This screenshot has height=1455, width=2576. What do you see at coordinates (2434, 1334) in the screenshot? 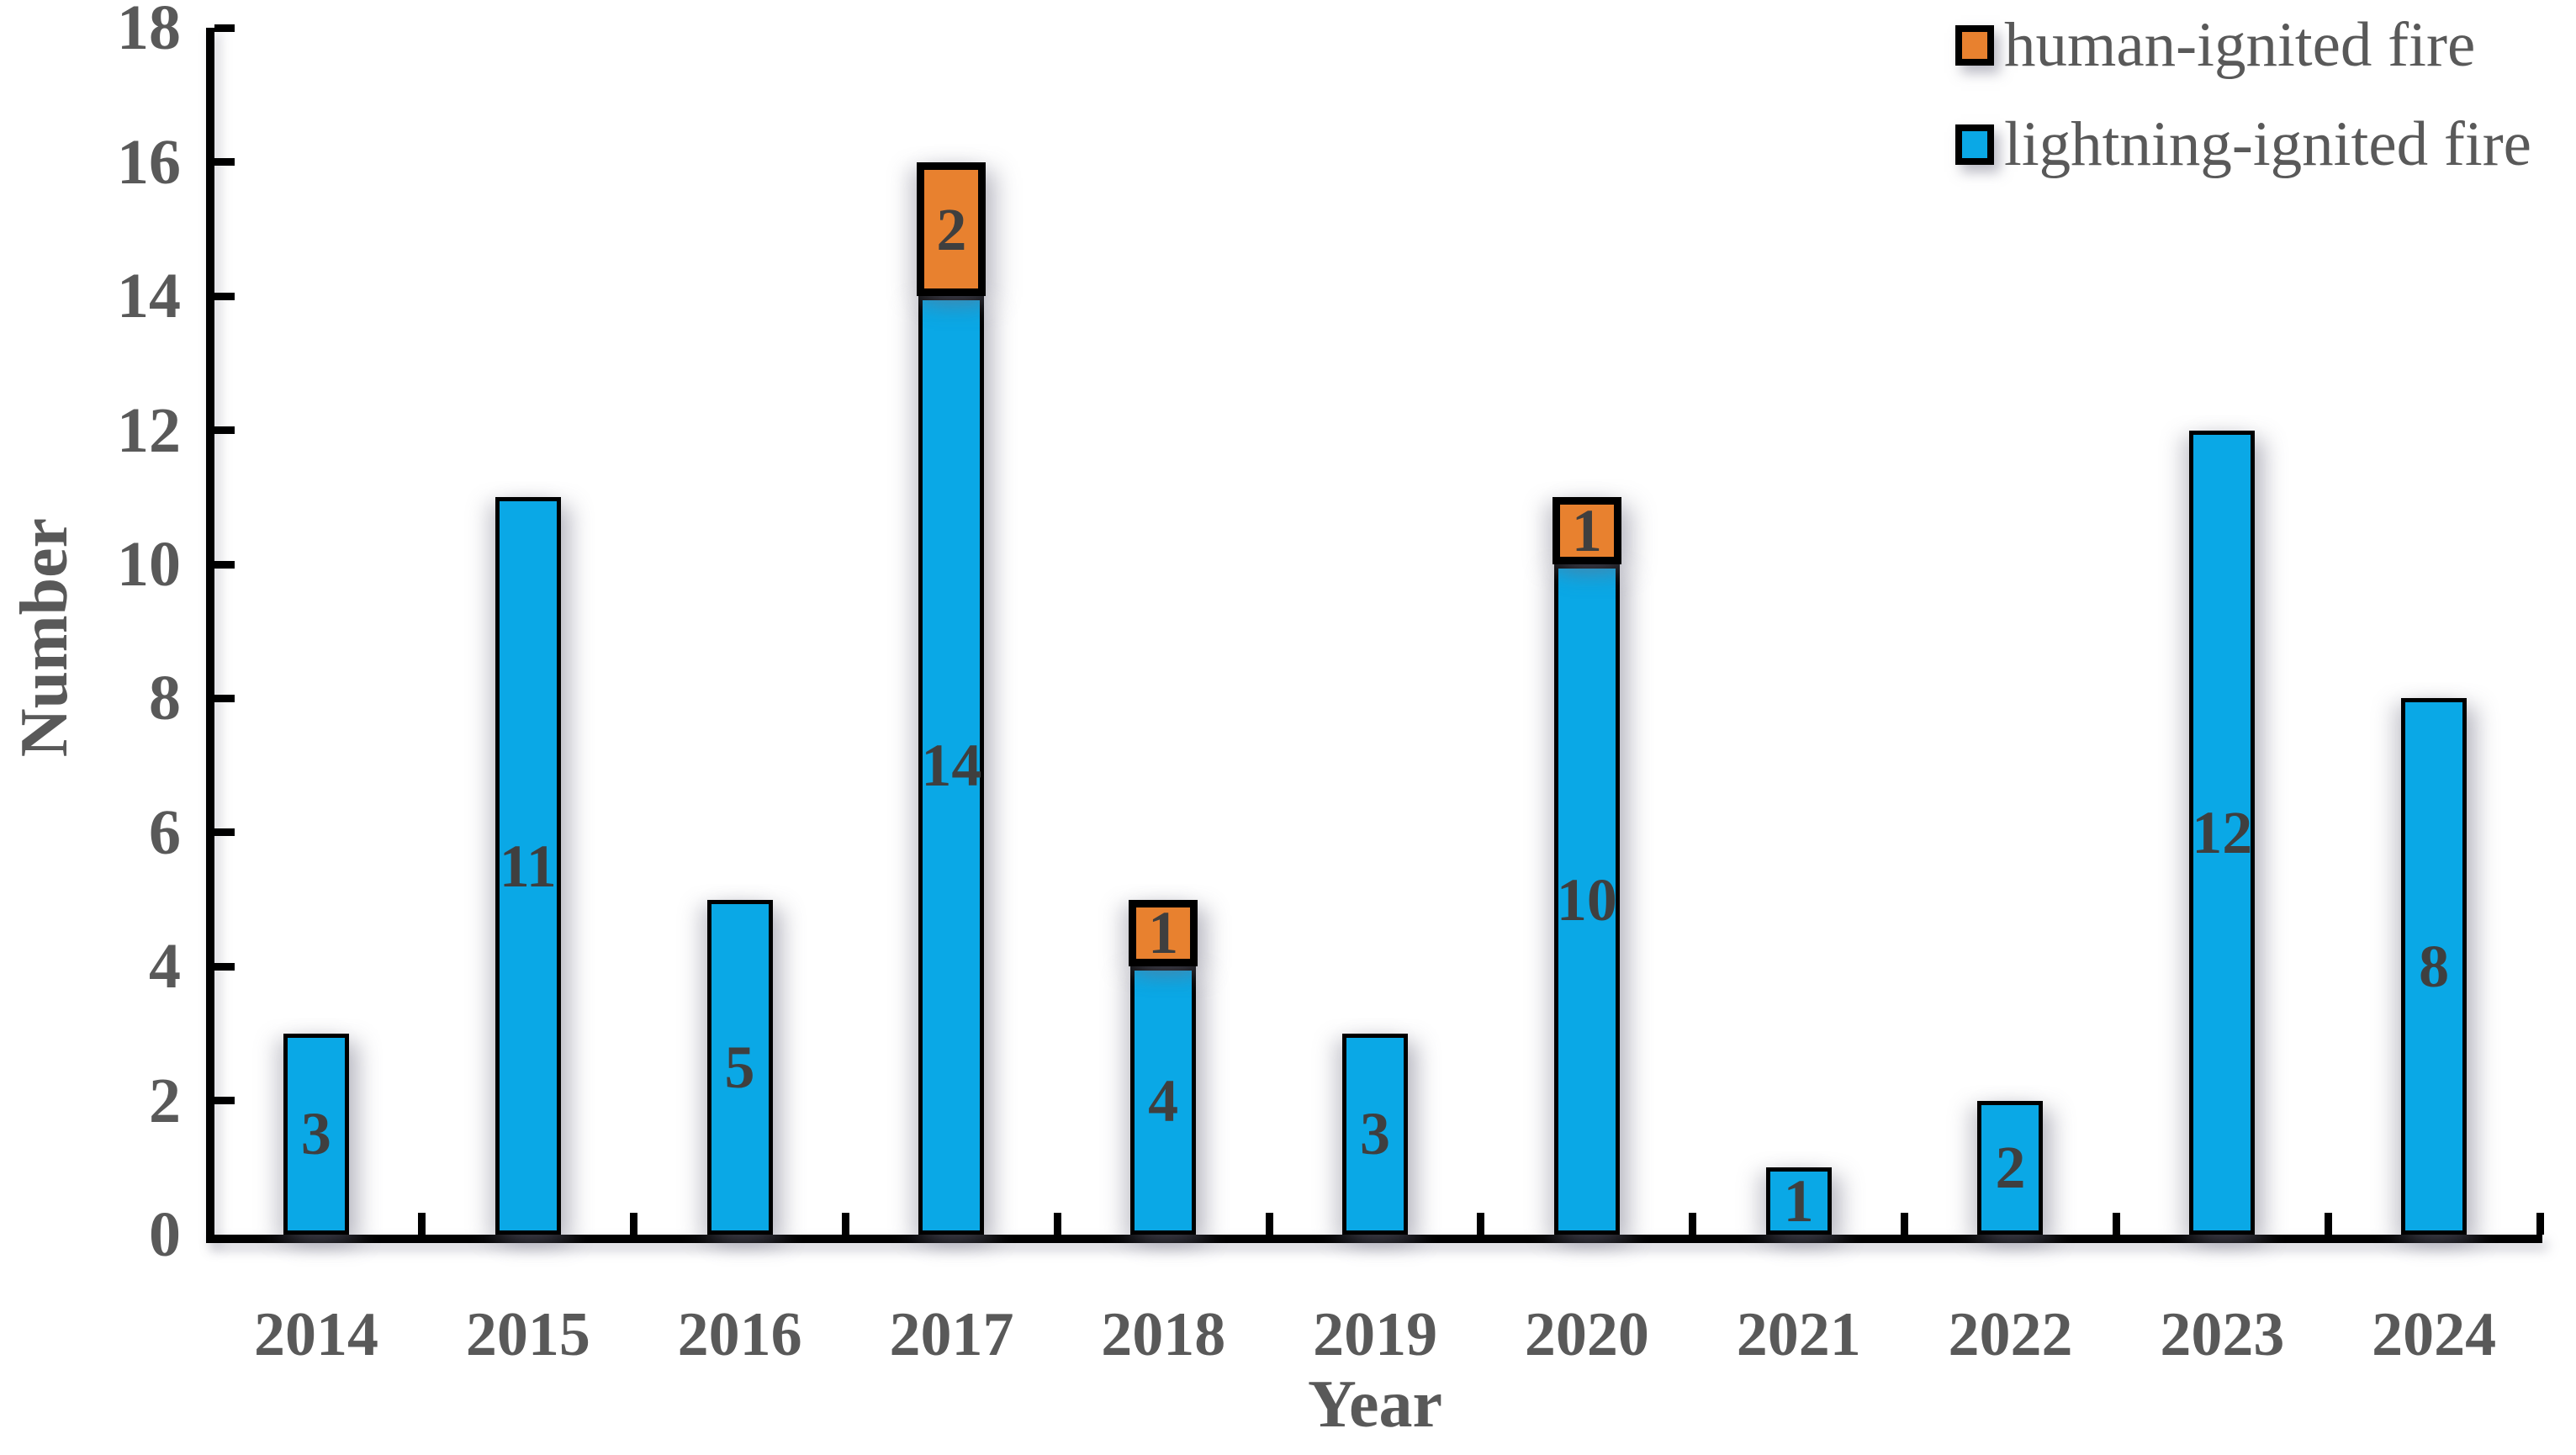
I see `x-tick-label: 2024` at bounding box center [2434, 1334].